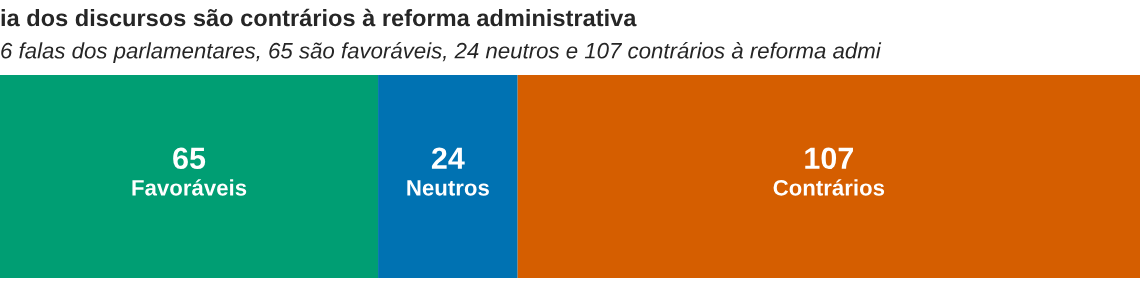 This screenshot has height=300, width=1140. I want to click on series-label: Neutros, so click(448, 188).